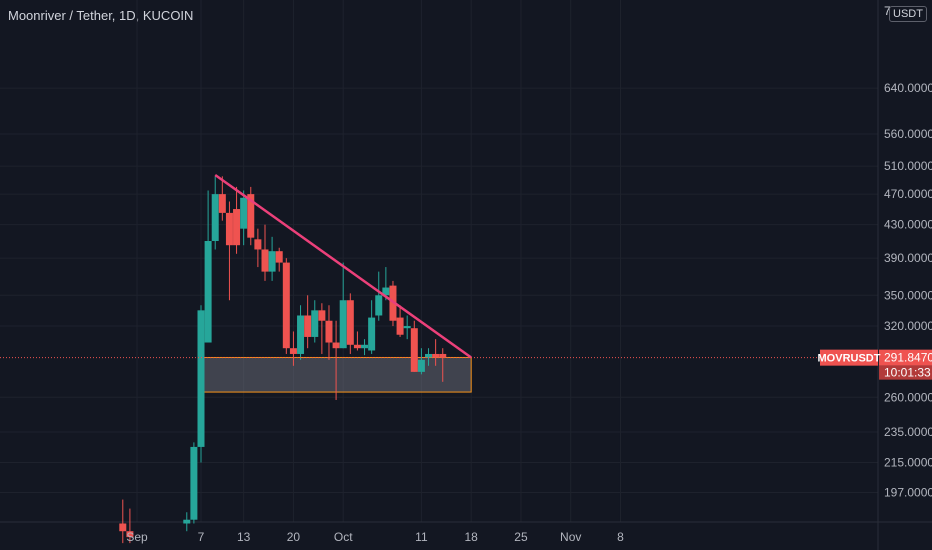 This screenshot has width=932, height=550. Describe the element at coordinates (908, 88) in the screenshot. I see `price-tick-label: 640.0000` at that location.